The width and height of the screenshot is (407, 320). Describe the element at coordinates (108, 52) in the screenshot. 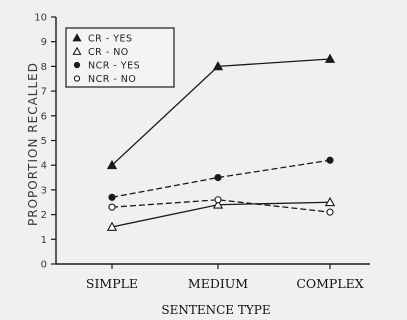

I see `legend-label: CR - NO` at that location.